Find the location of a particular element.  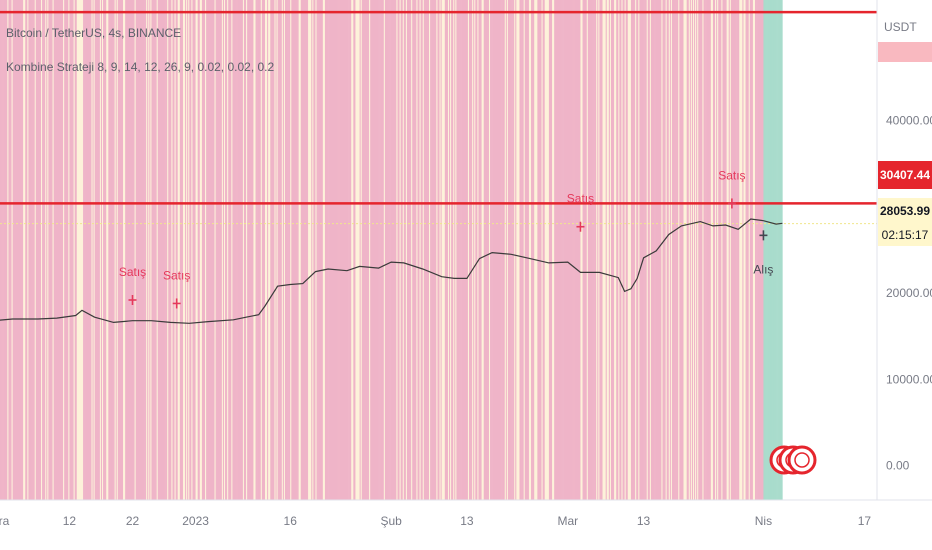

event-badge-icon is located at coordinates (802, 460).